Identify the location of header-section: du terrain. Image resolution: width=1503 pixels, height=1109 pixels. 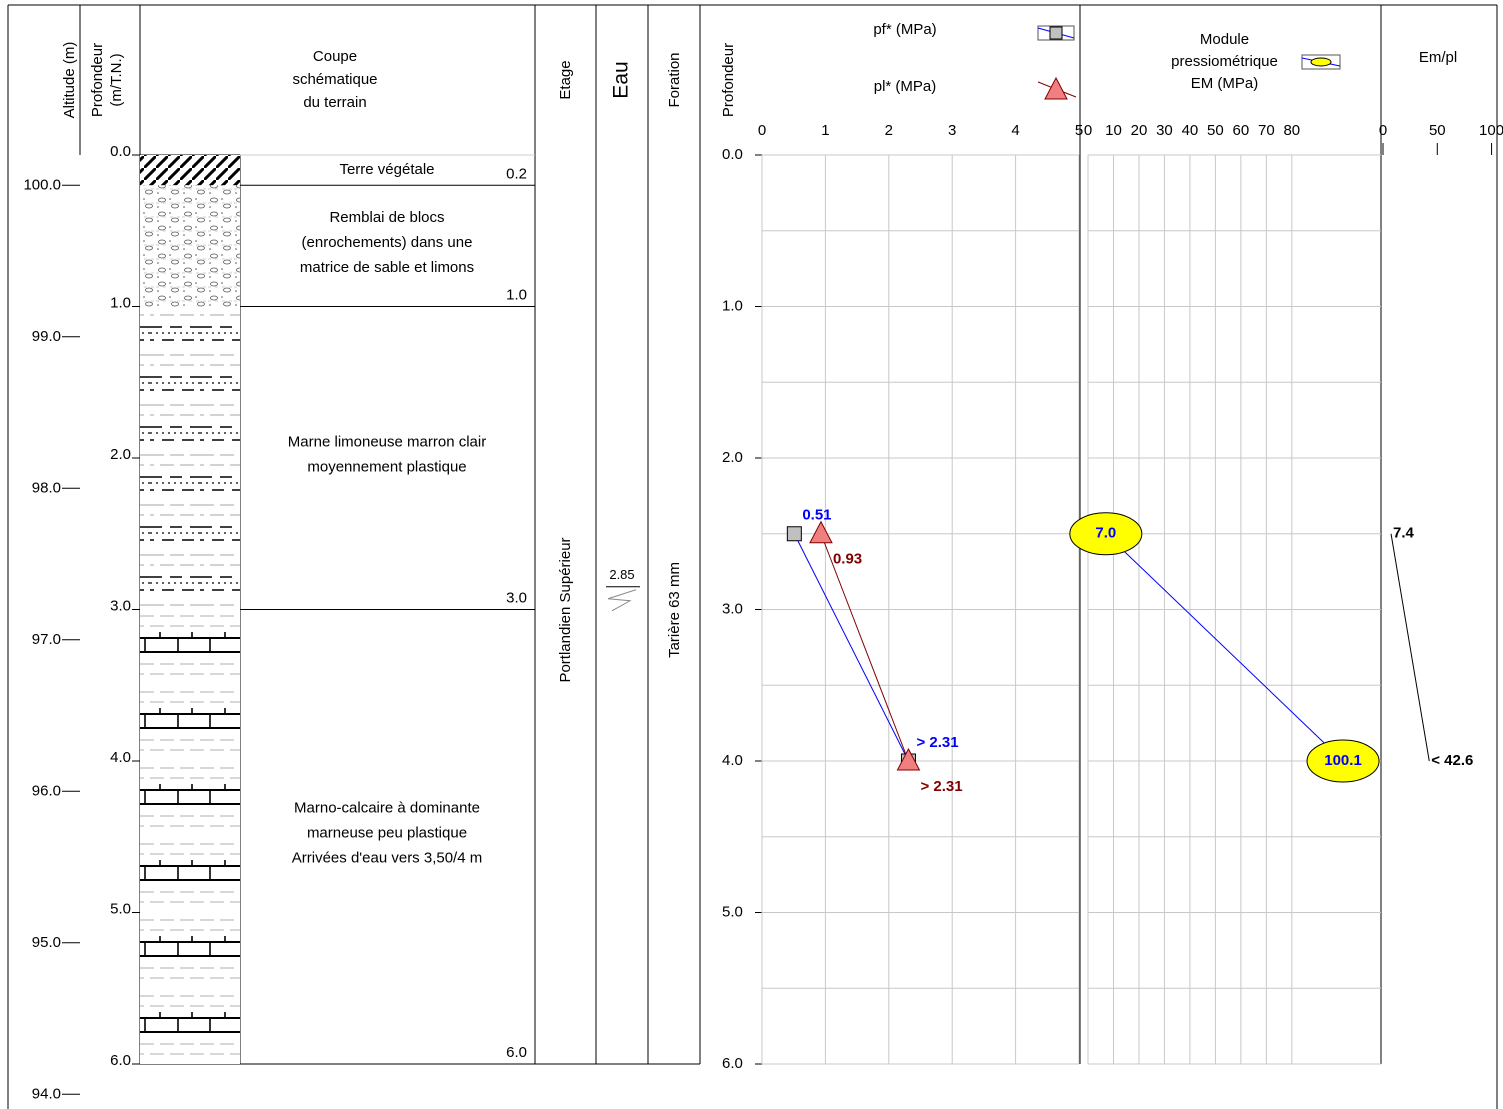
(334, 102).